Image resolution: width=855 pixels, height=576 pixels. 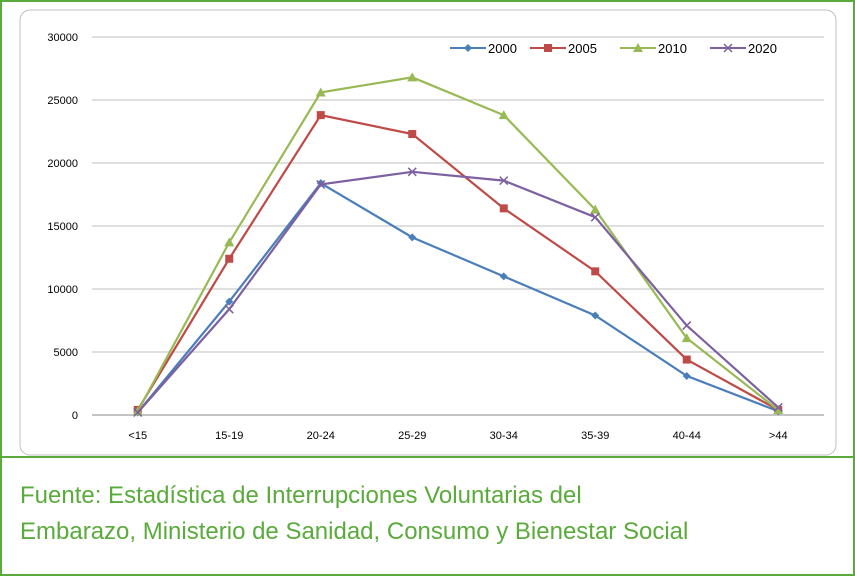 I want to click on y-tick-label: 20000, so click(x=62, y=164).